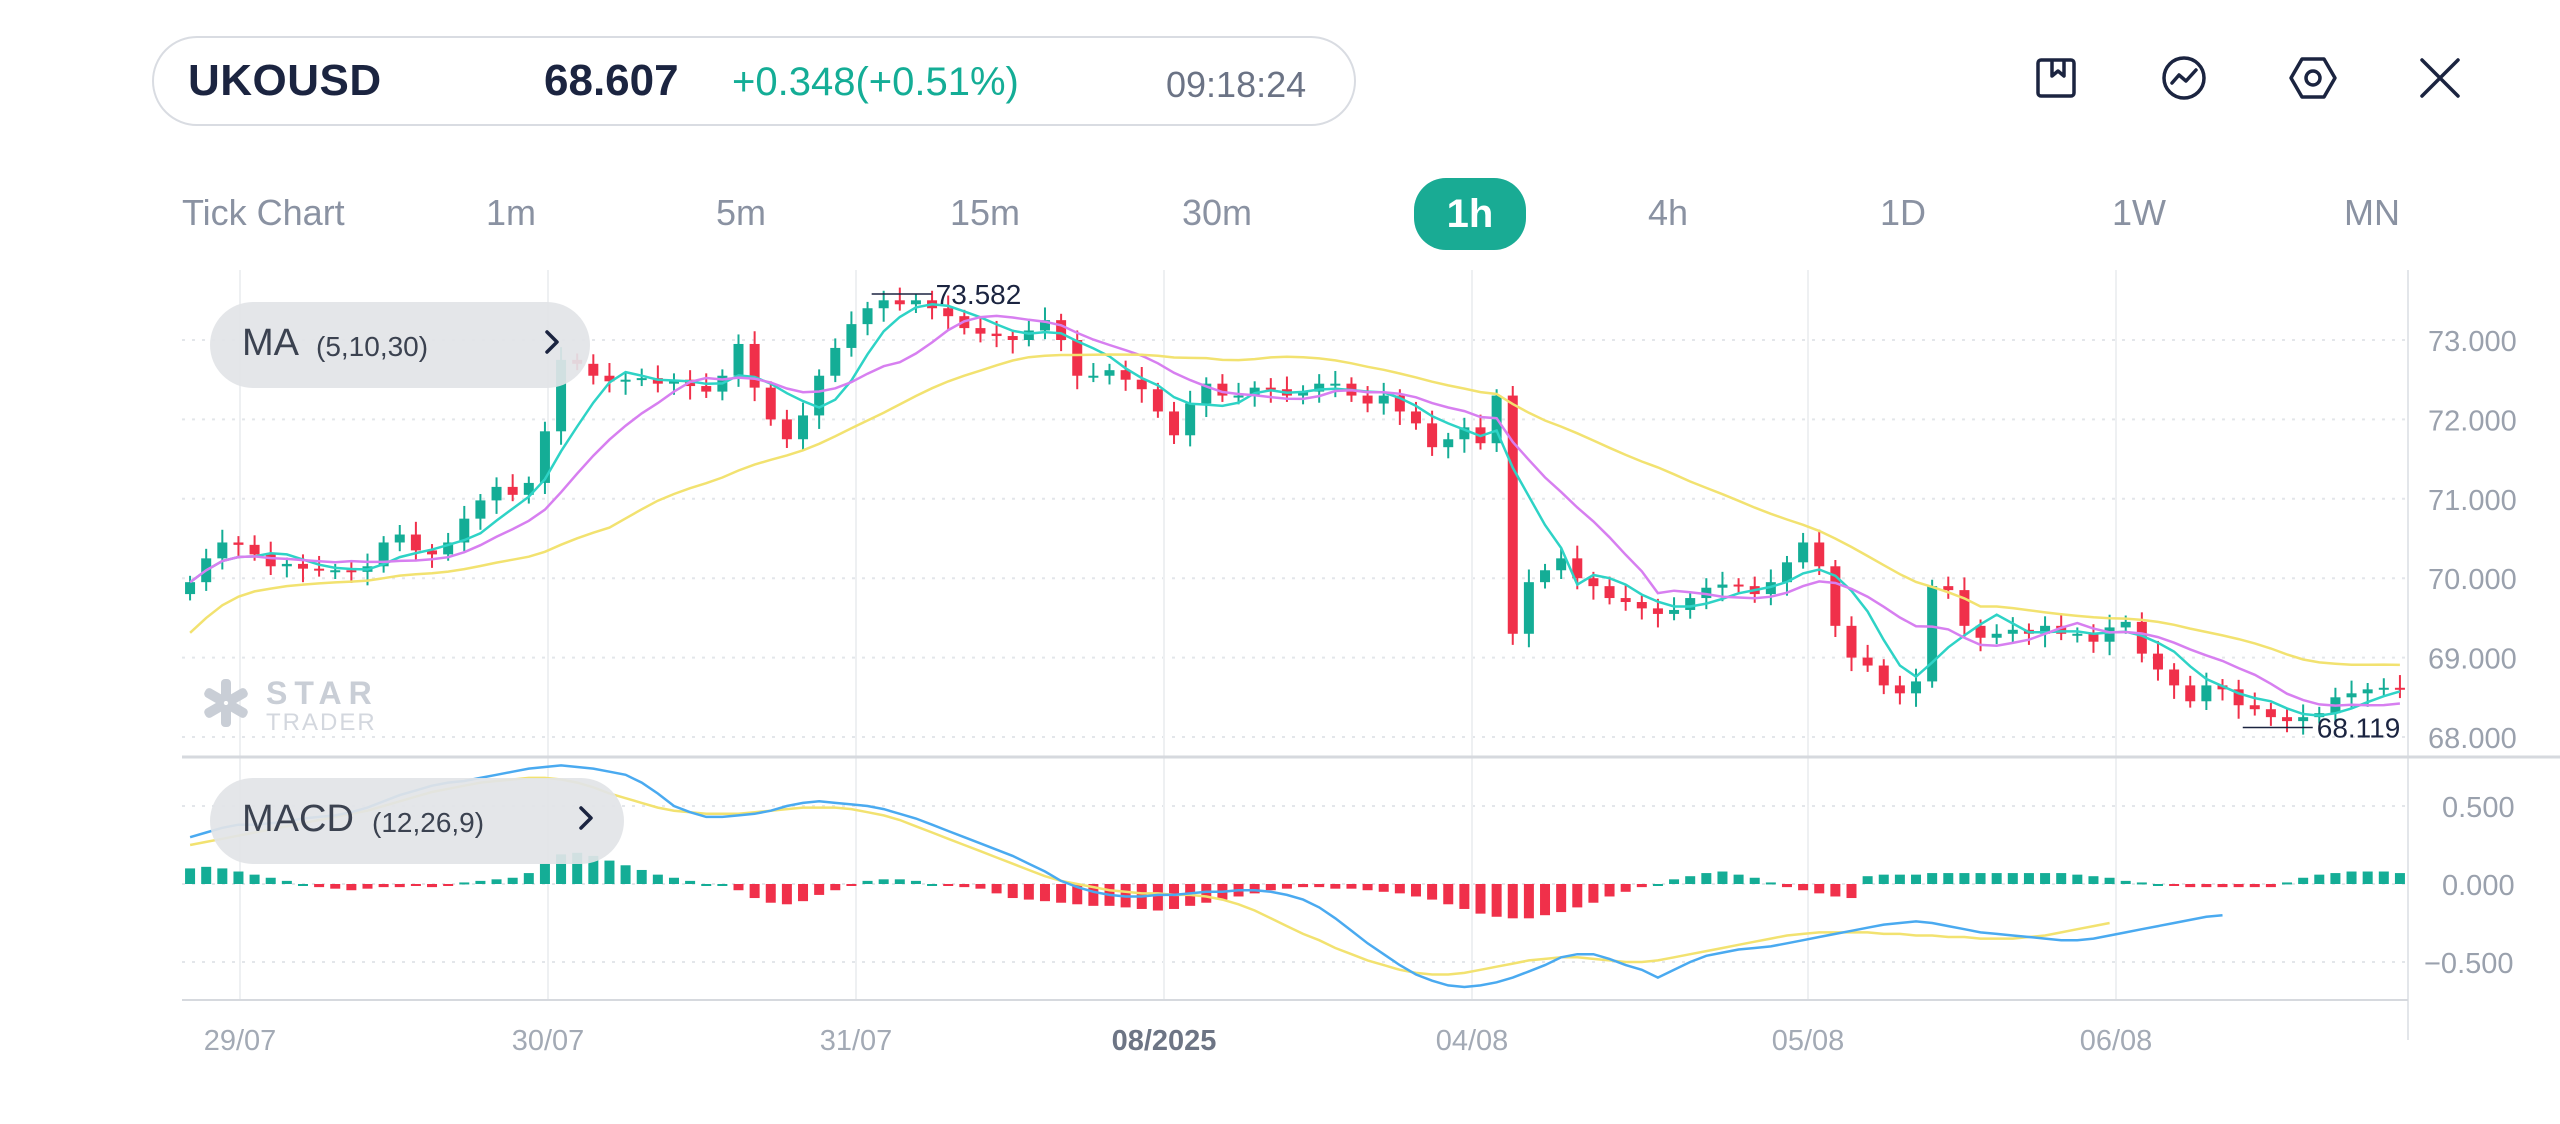  I want to click on price-tick-label: 70.000, so click(2472, 580).